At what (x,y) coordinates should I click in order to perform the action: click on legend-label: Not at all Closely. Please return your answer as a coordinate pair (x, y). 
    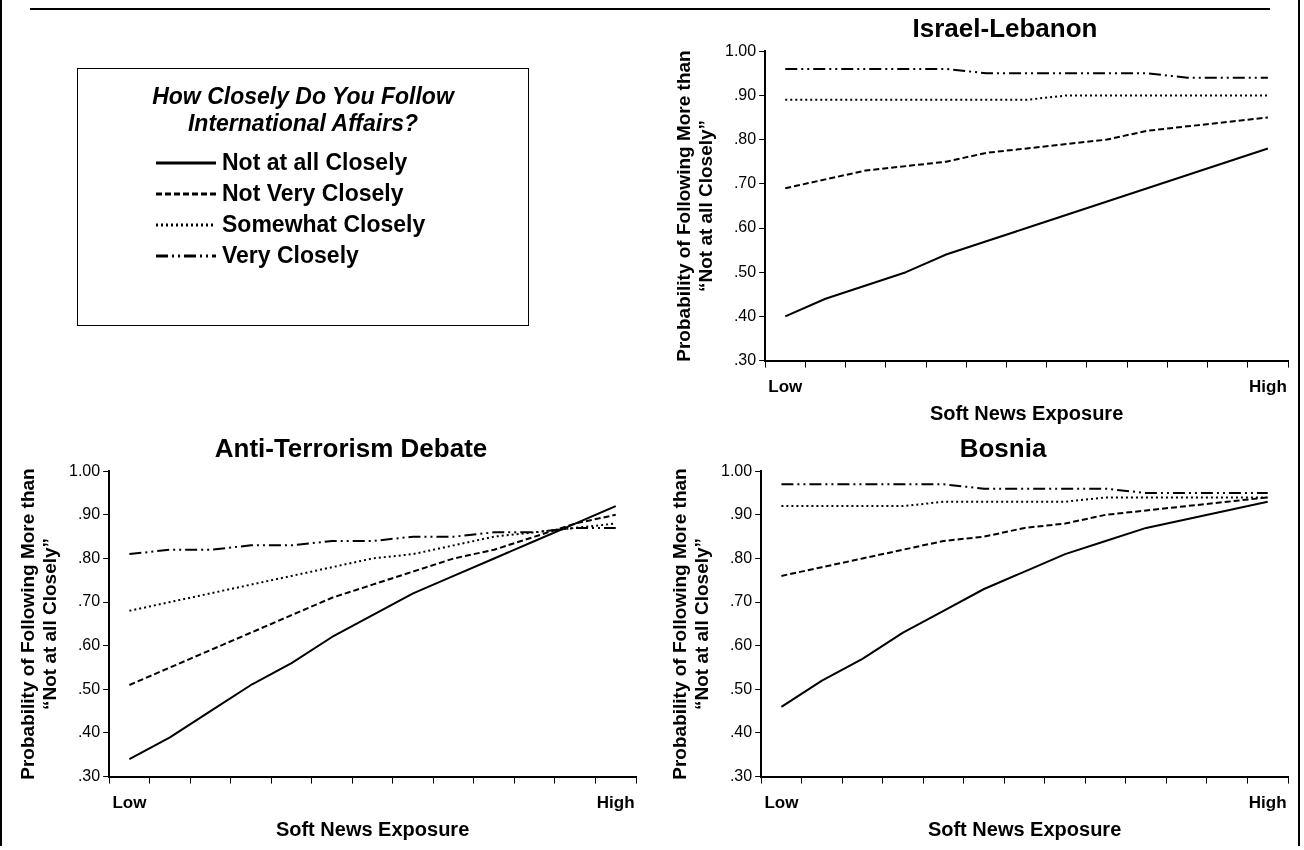
    Looking at the image, I should click on (315, 162).